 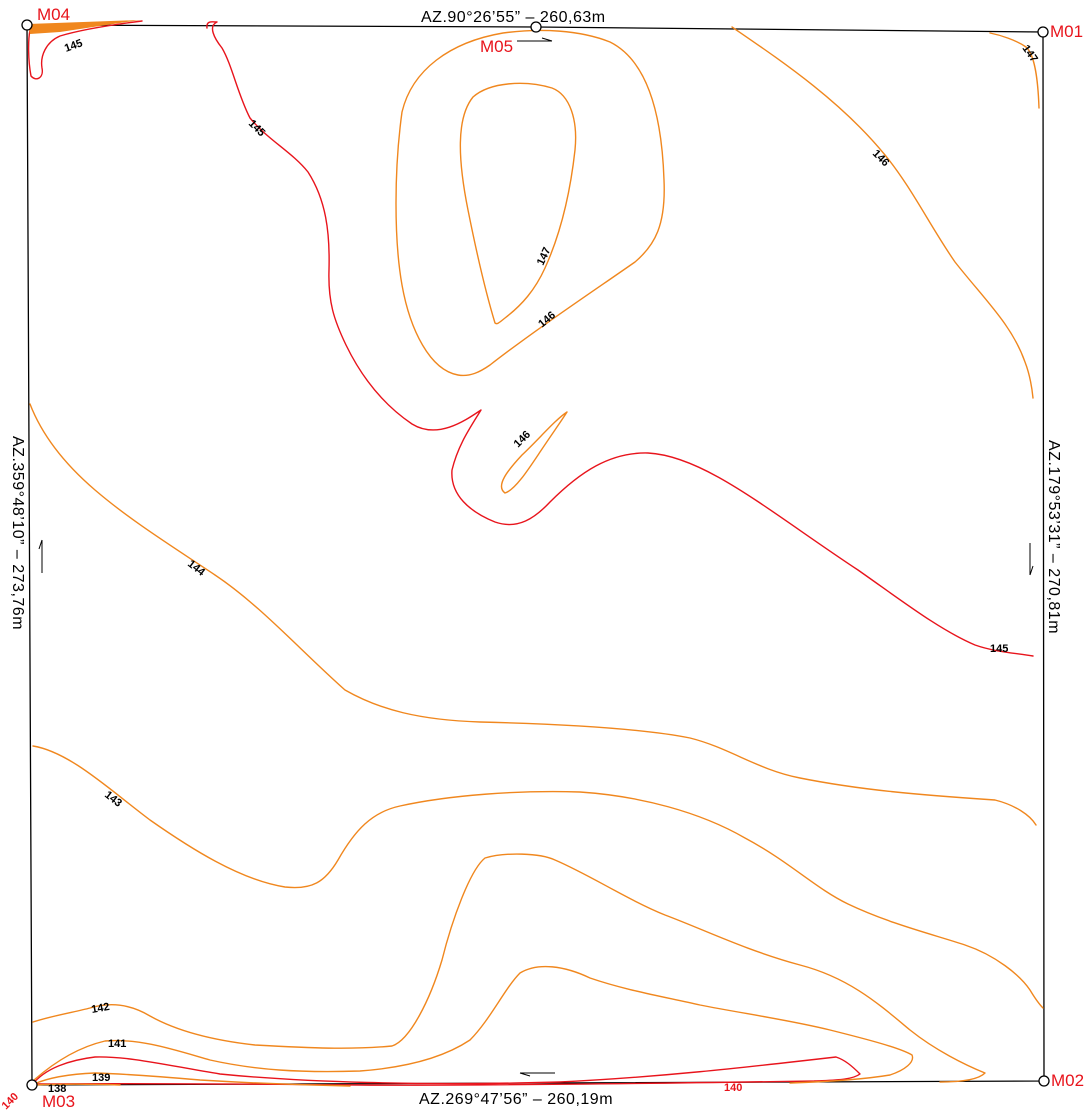 I want to click on marker-m03-icon, so click(x=32, y=1085).